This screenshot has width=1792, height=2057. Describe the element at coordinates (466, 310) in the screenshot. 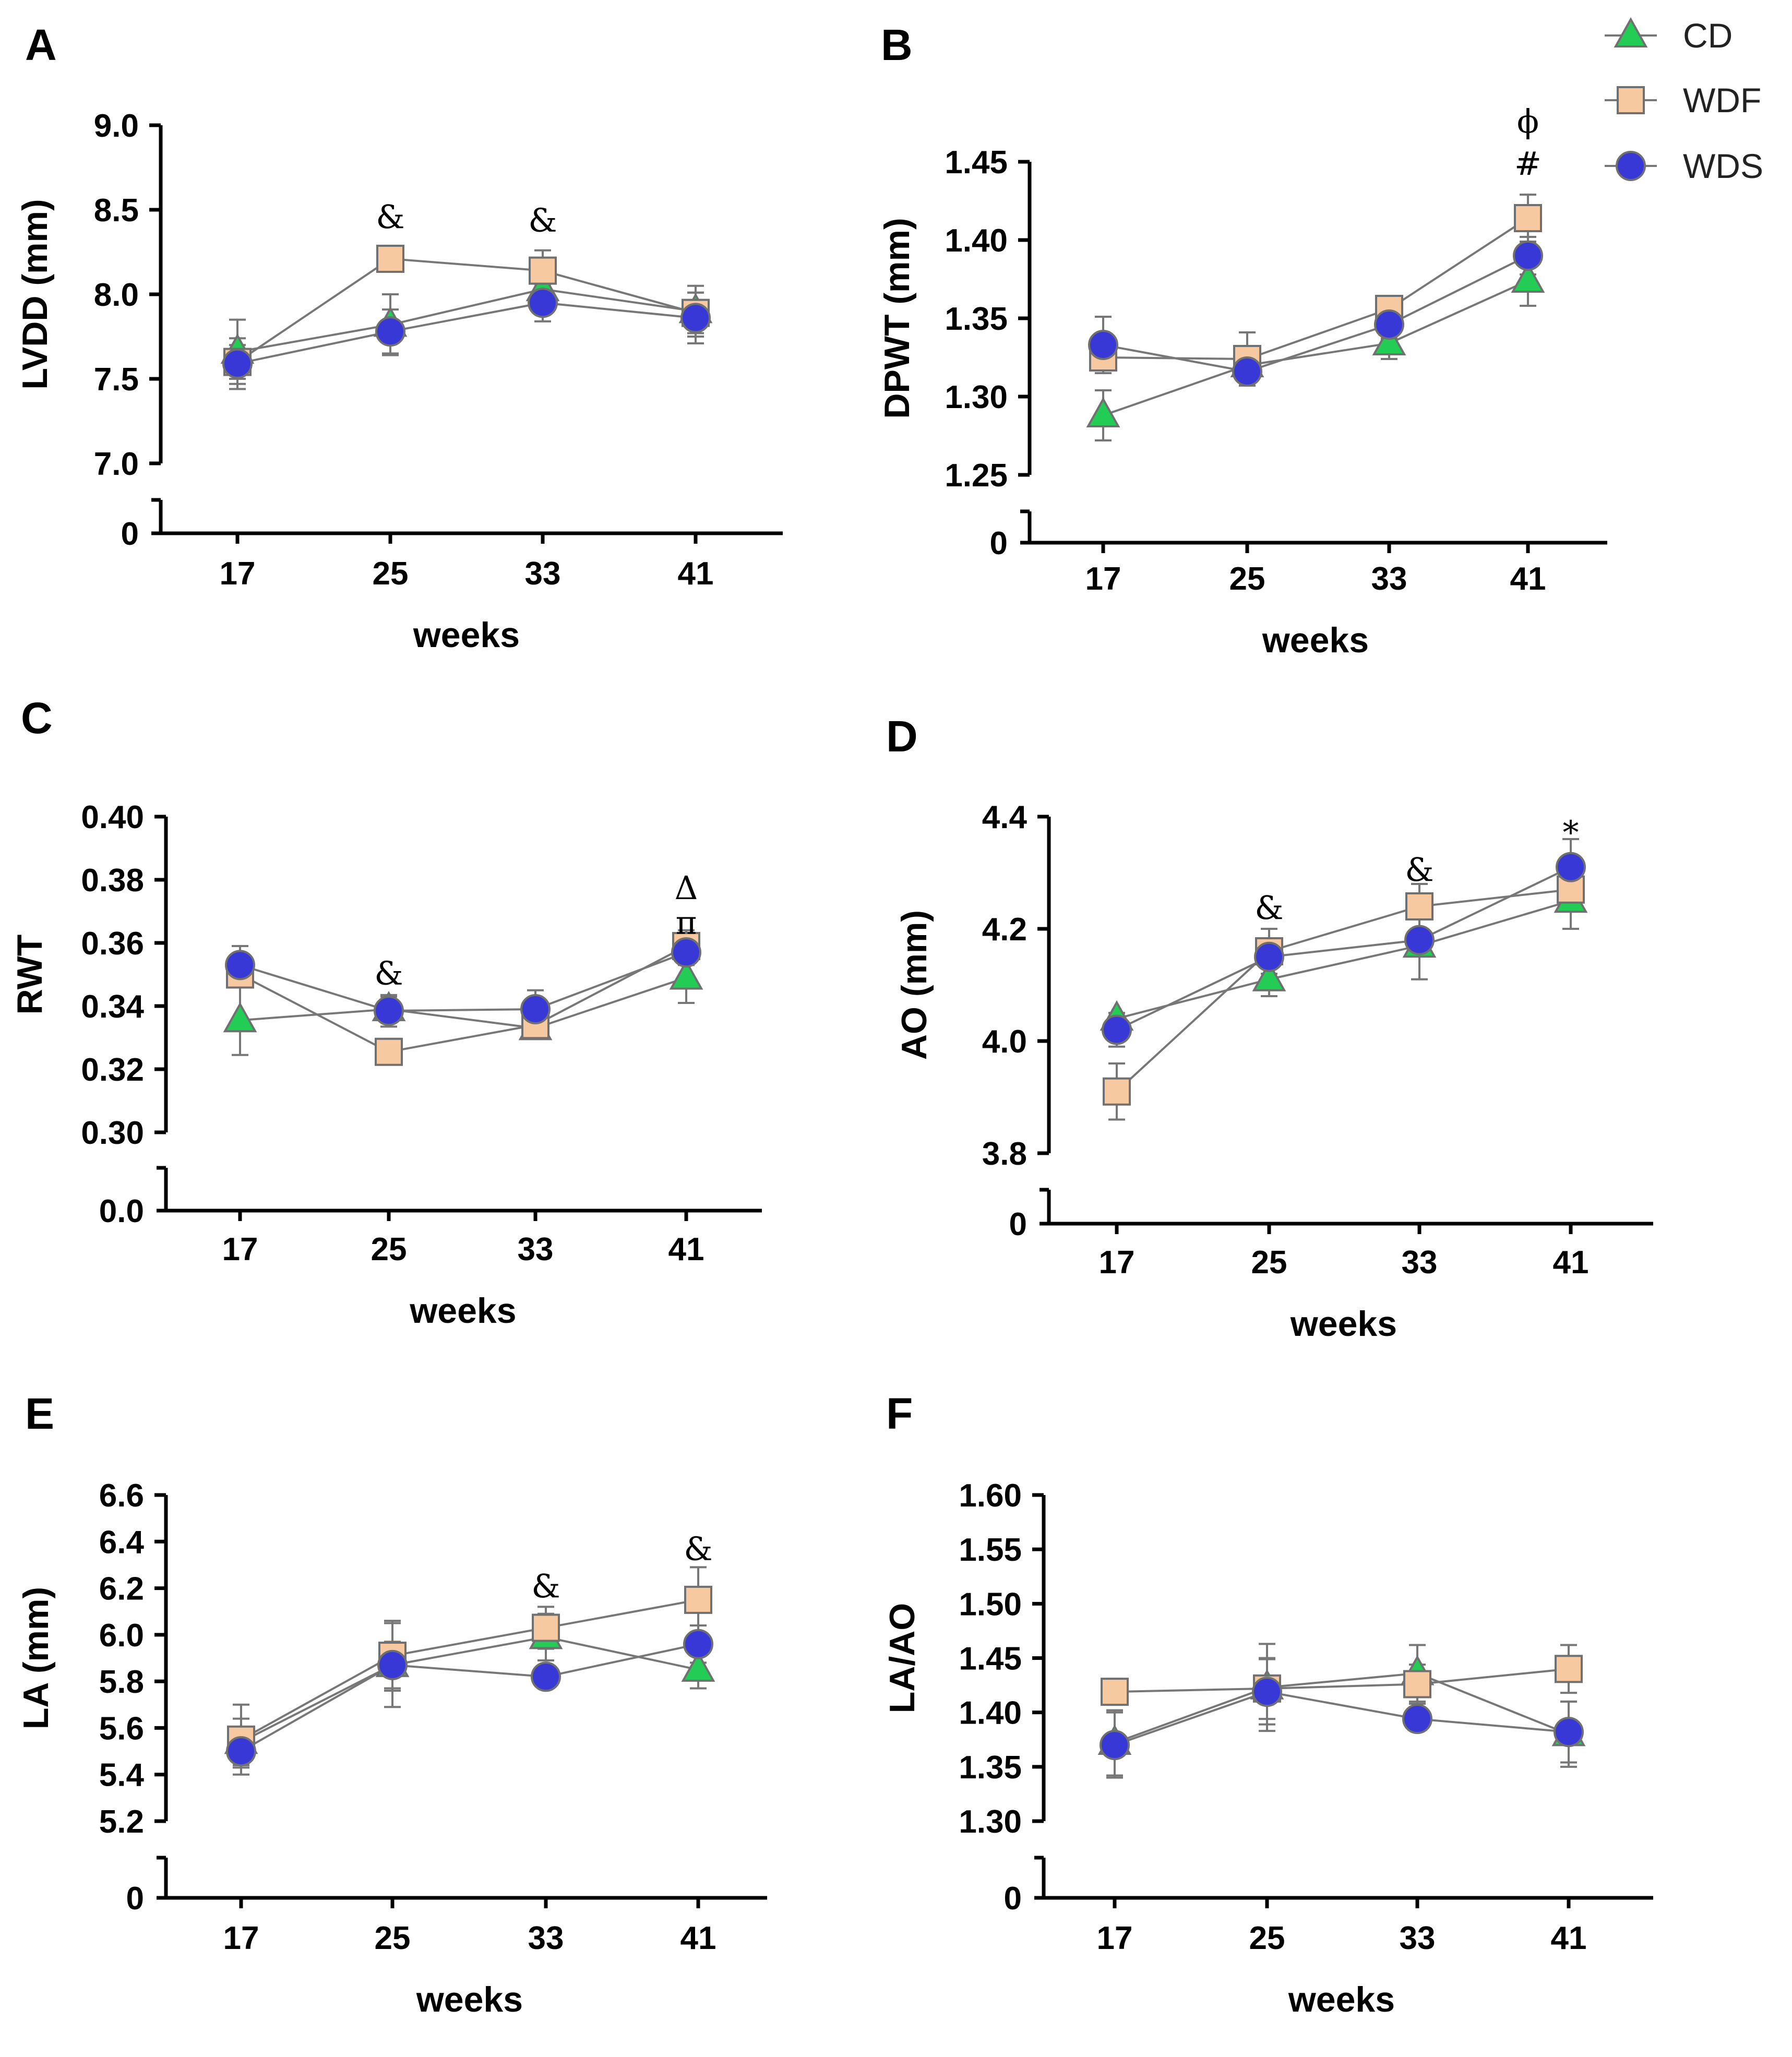

I see `series-line-wdf` at that location.